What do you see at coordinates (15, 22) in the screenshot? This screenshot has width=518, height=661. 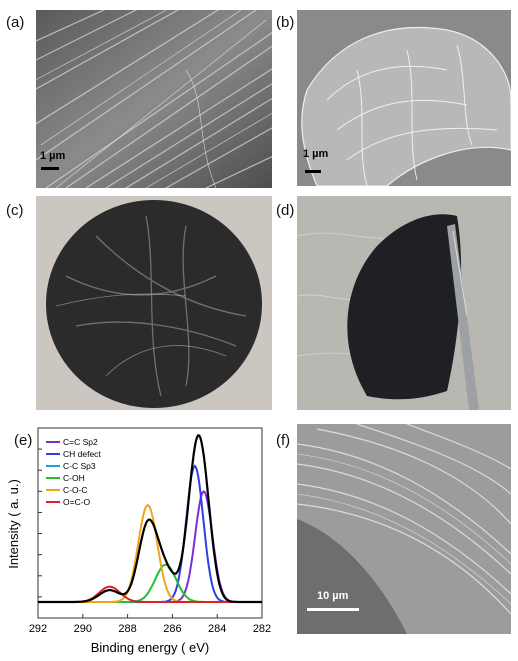 I see `panel-label-a: (a)` at bounding box center [15, 22].